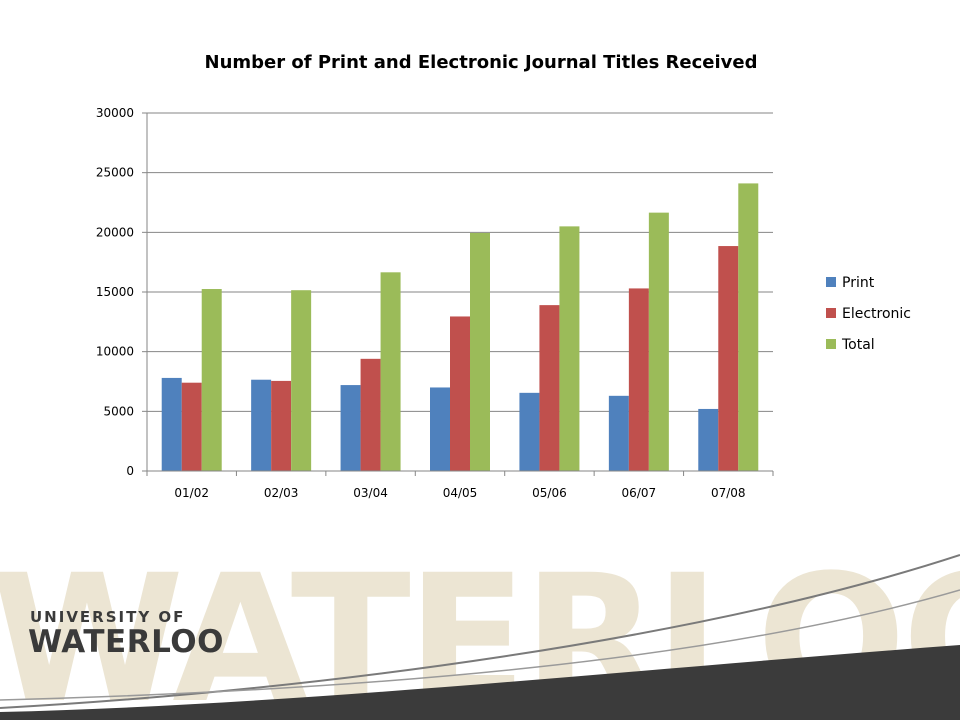 This screenshot has width=960, height=720. Describe the element at coordinates (831, 282) in the screenshot. I see `legend-swatch-print` at that location.